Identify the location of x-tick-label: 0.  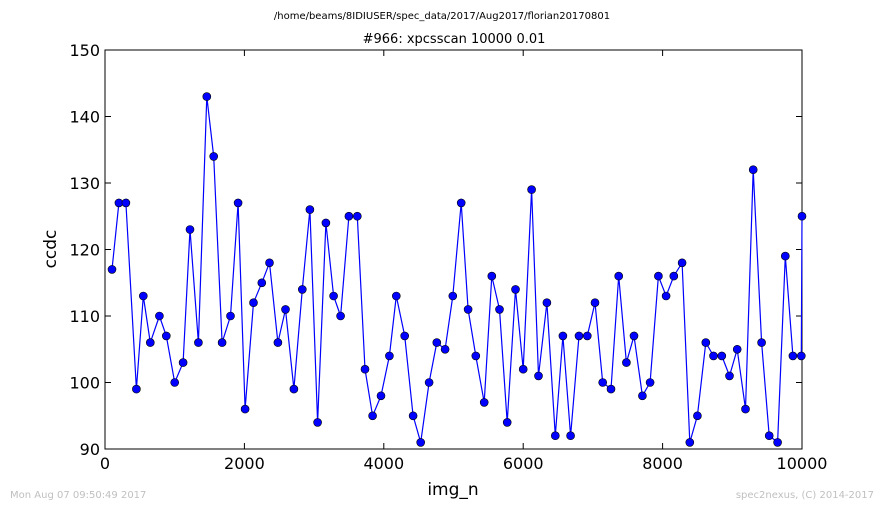
(105, 463).